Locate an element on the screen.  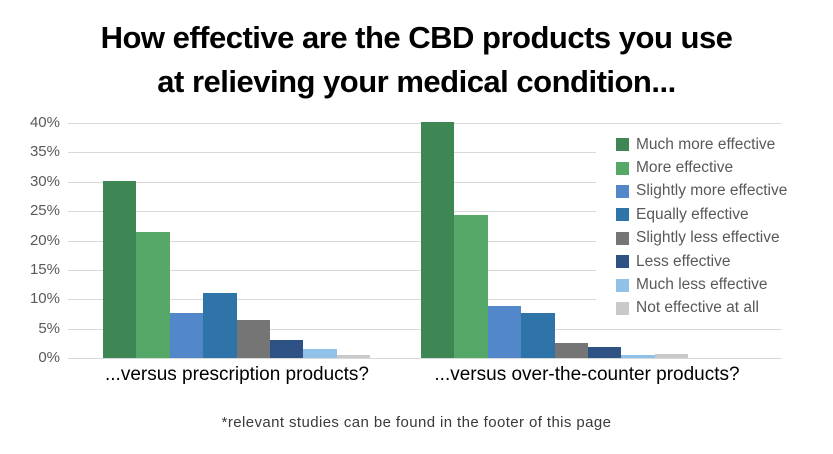
legend-label: Much more effective is located at coordinates (706, 144).